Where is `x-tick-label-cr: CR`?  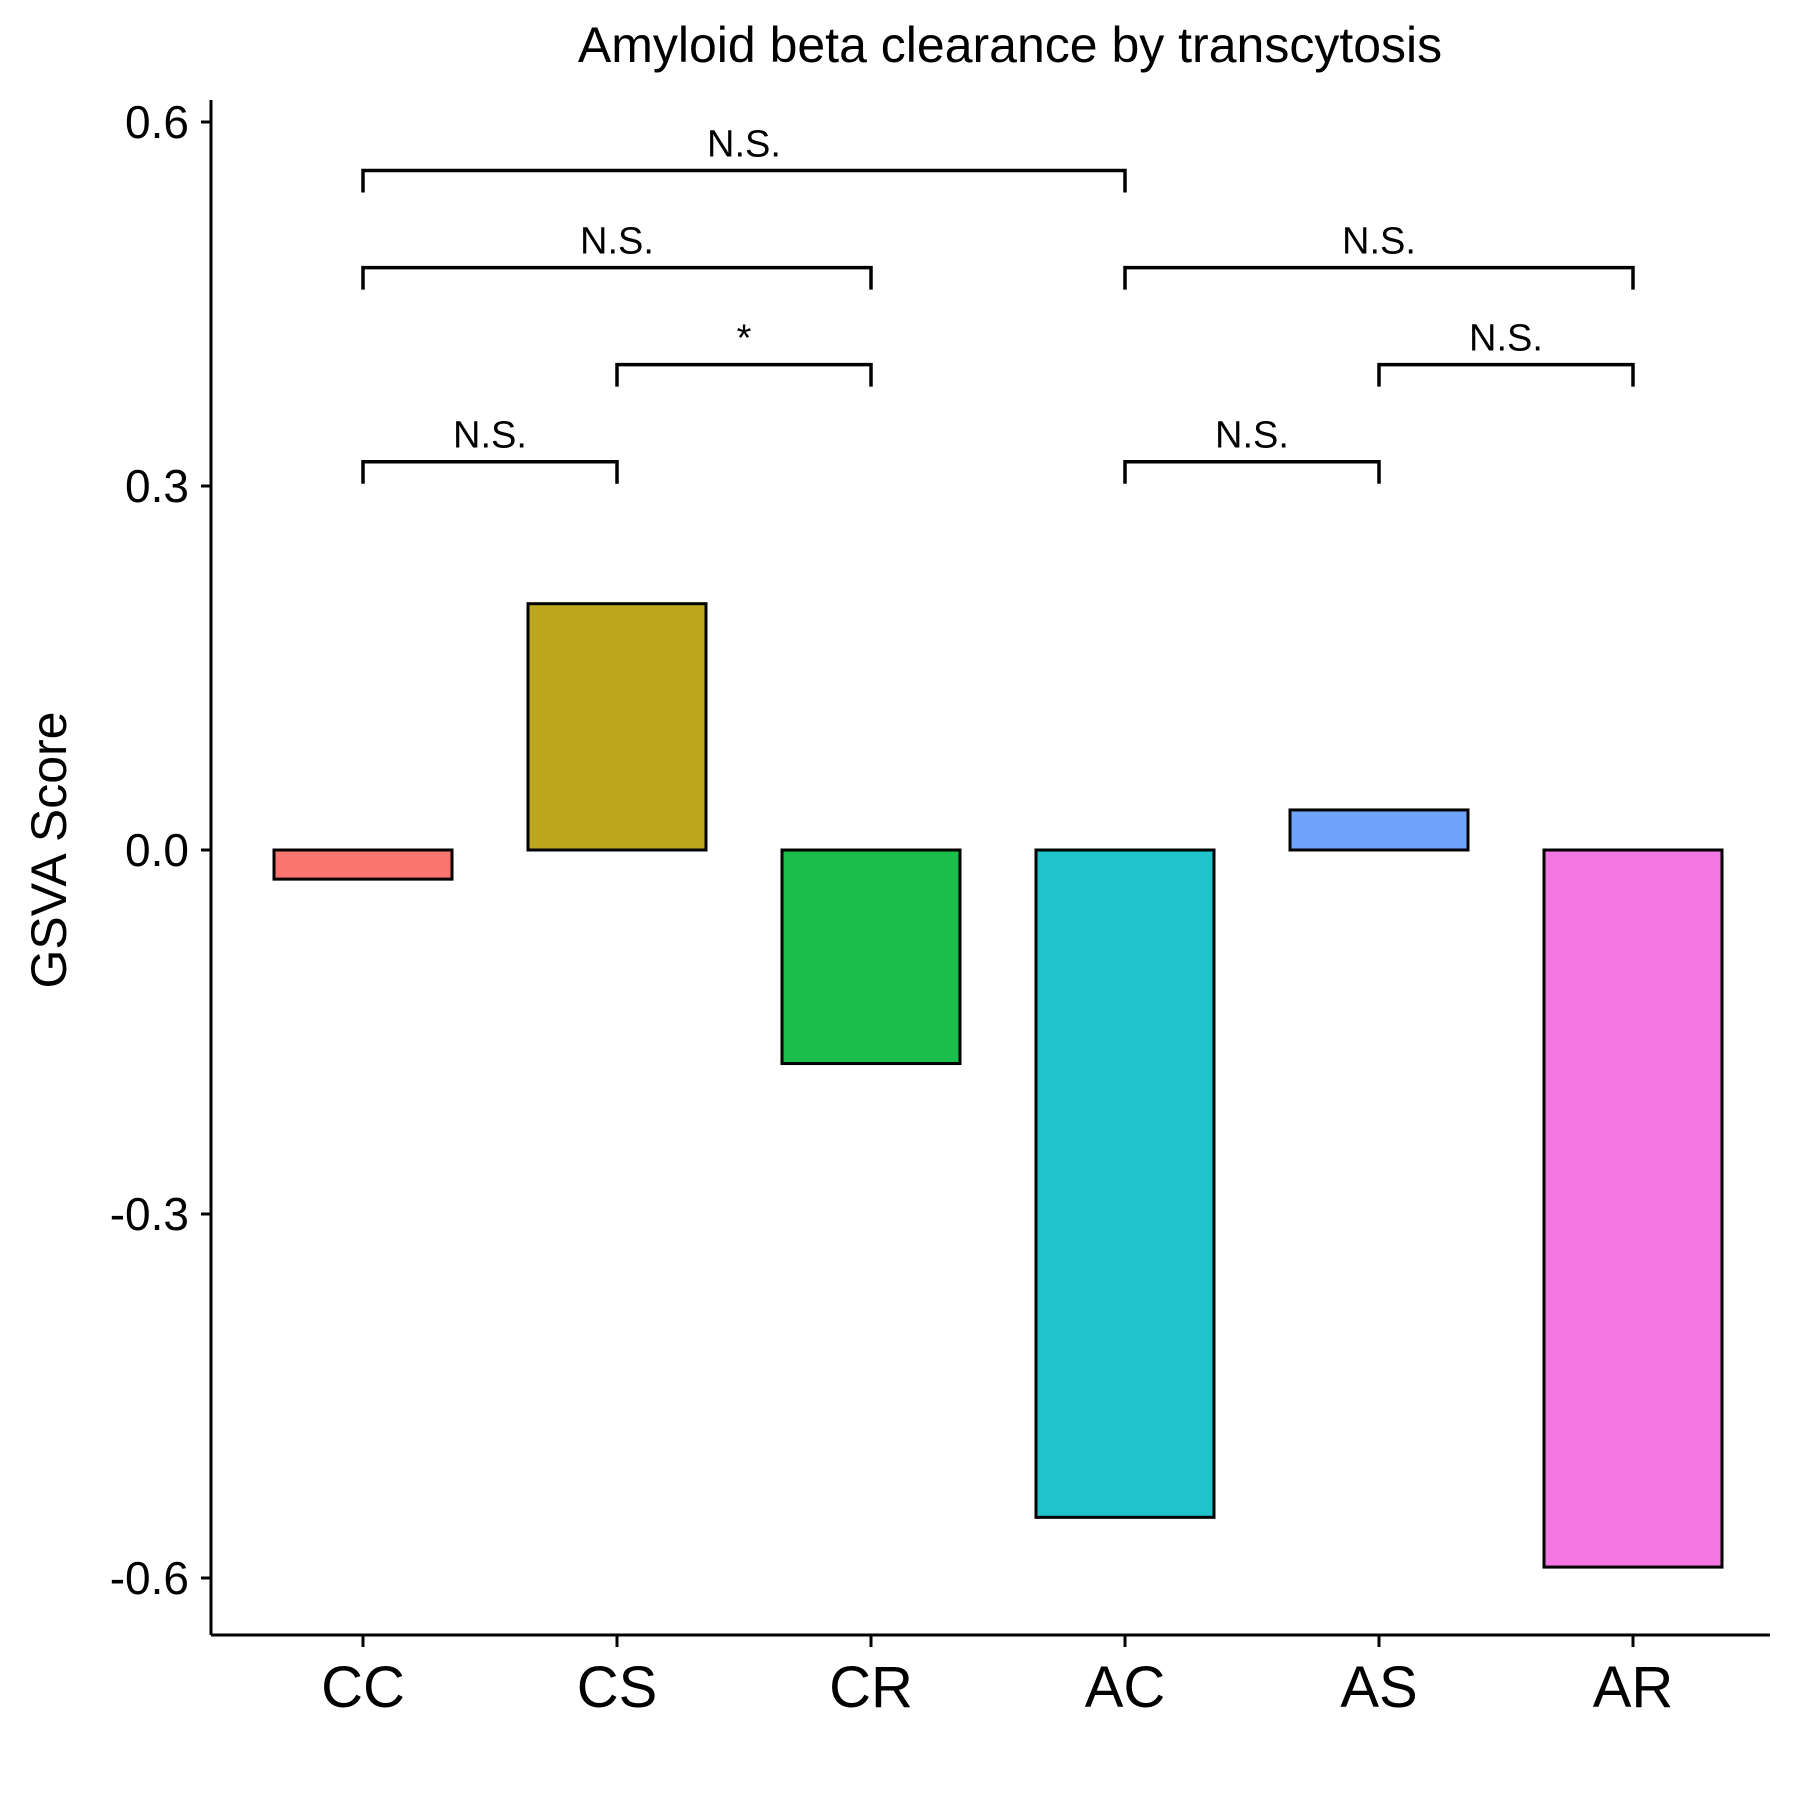
x-tick-label-cr: CR is located at coordinates (871, 1687).